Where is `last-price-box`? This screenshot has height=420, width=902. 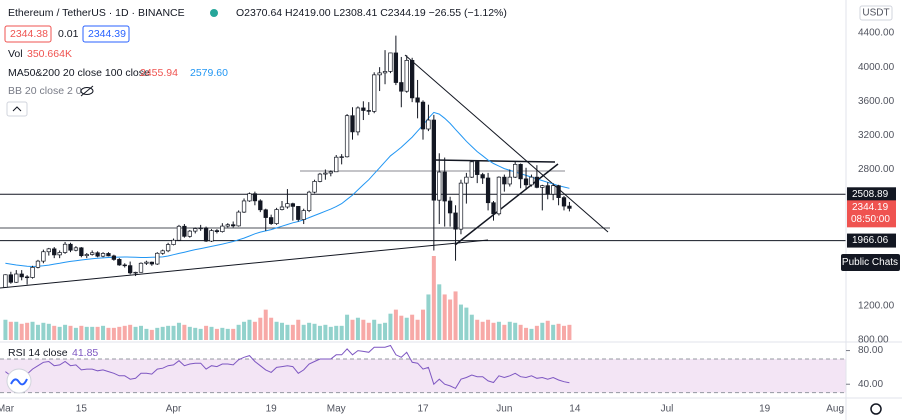 last-price-box is located at coordinates (871, 214).